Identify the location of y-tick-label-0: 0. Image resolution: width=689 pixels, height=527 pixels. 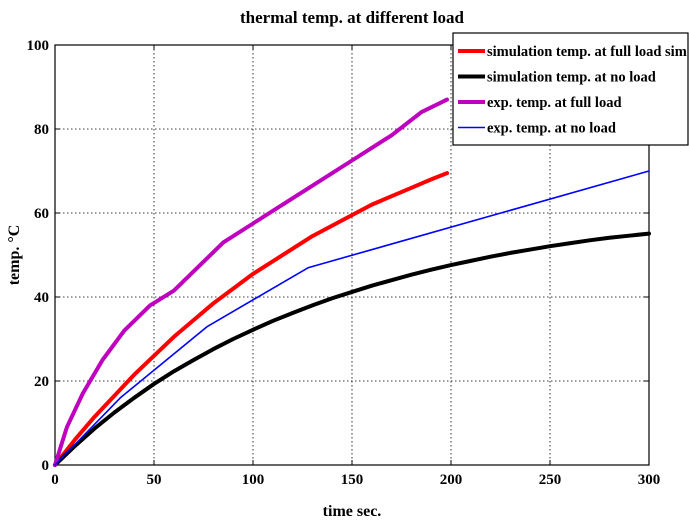
(46, 466).